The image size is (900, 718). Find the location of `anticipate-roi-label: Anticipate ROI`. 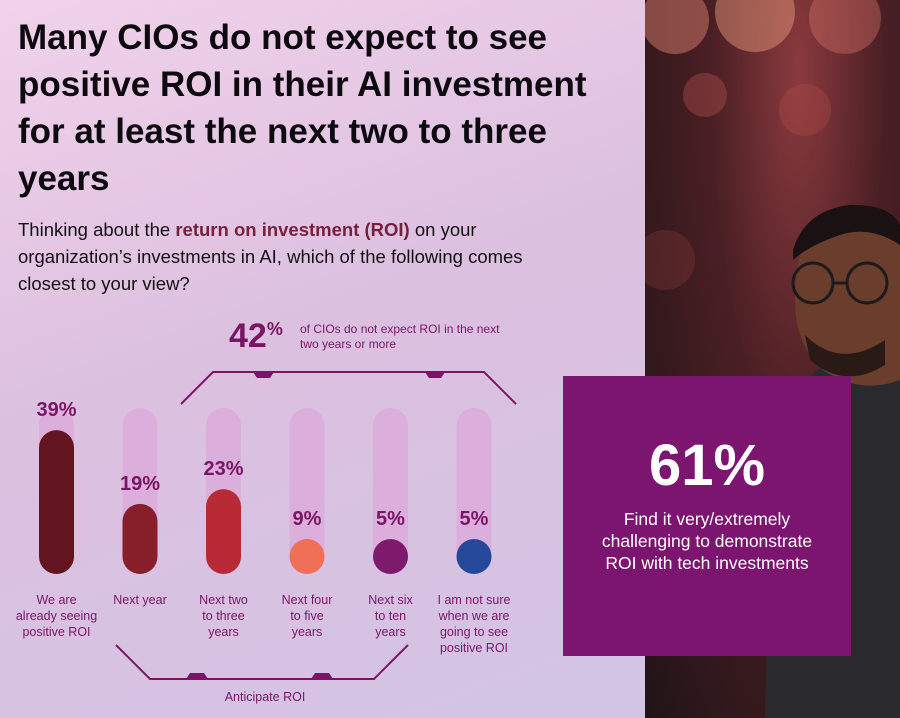

anticipate-roi-label: Anticipate ROI is located at coordinates (265, 697).